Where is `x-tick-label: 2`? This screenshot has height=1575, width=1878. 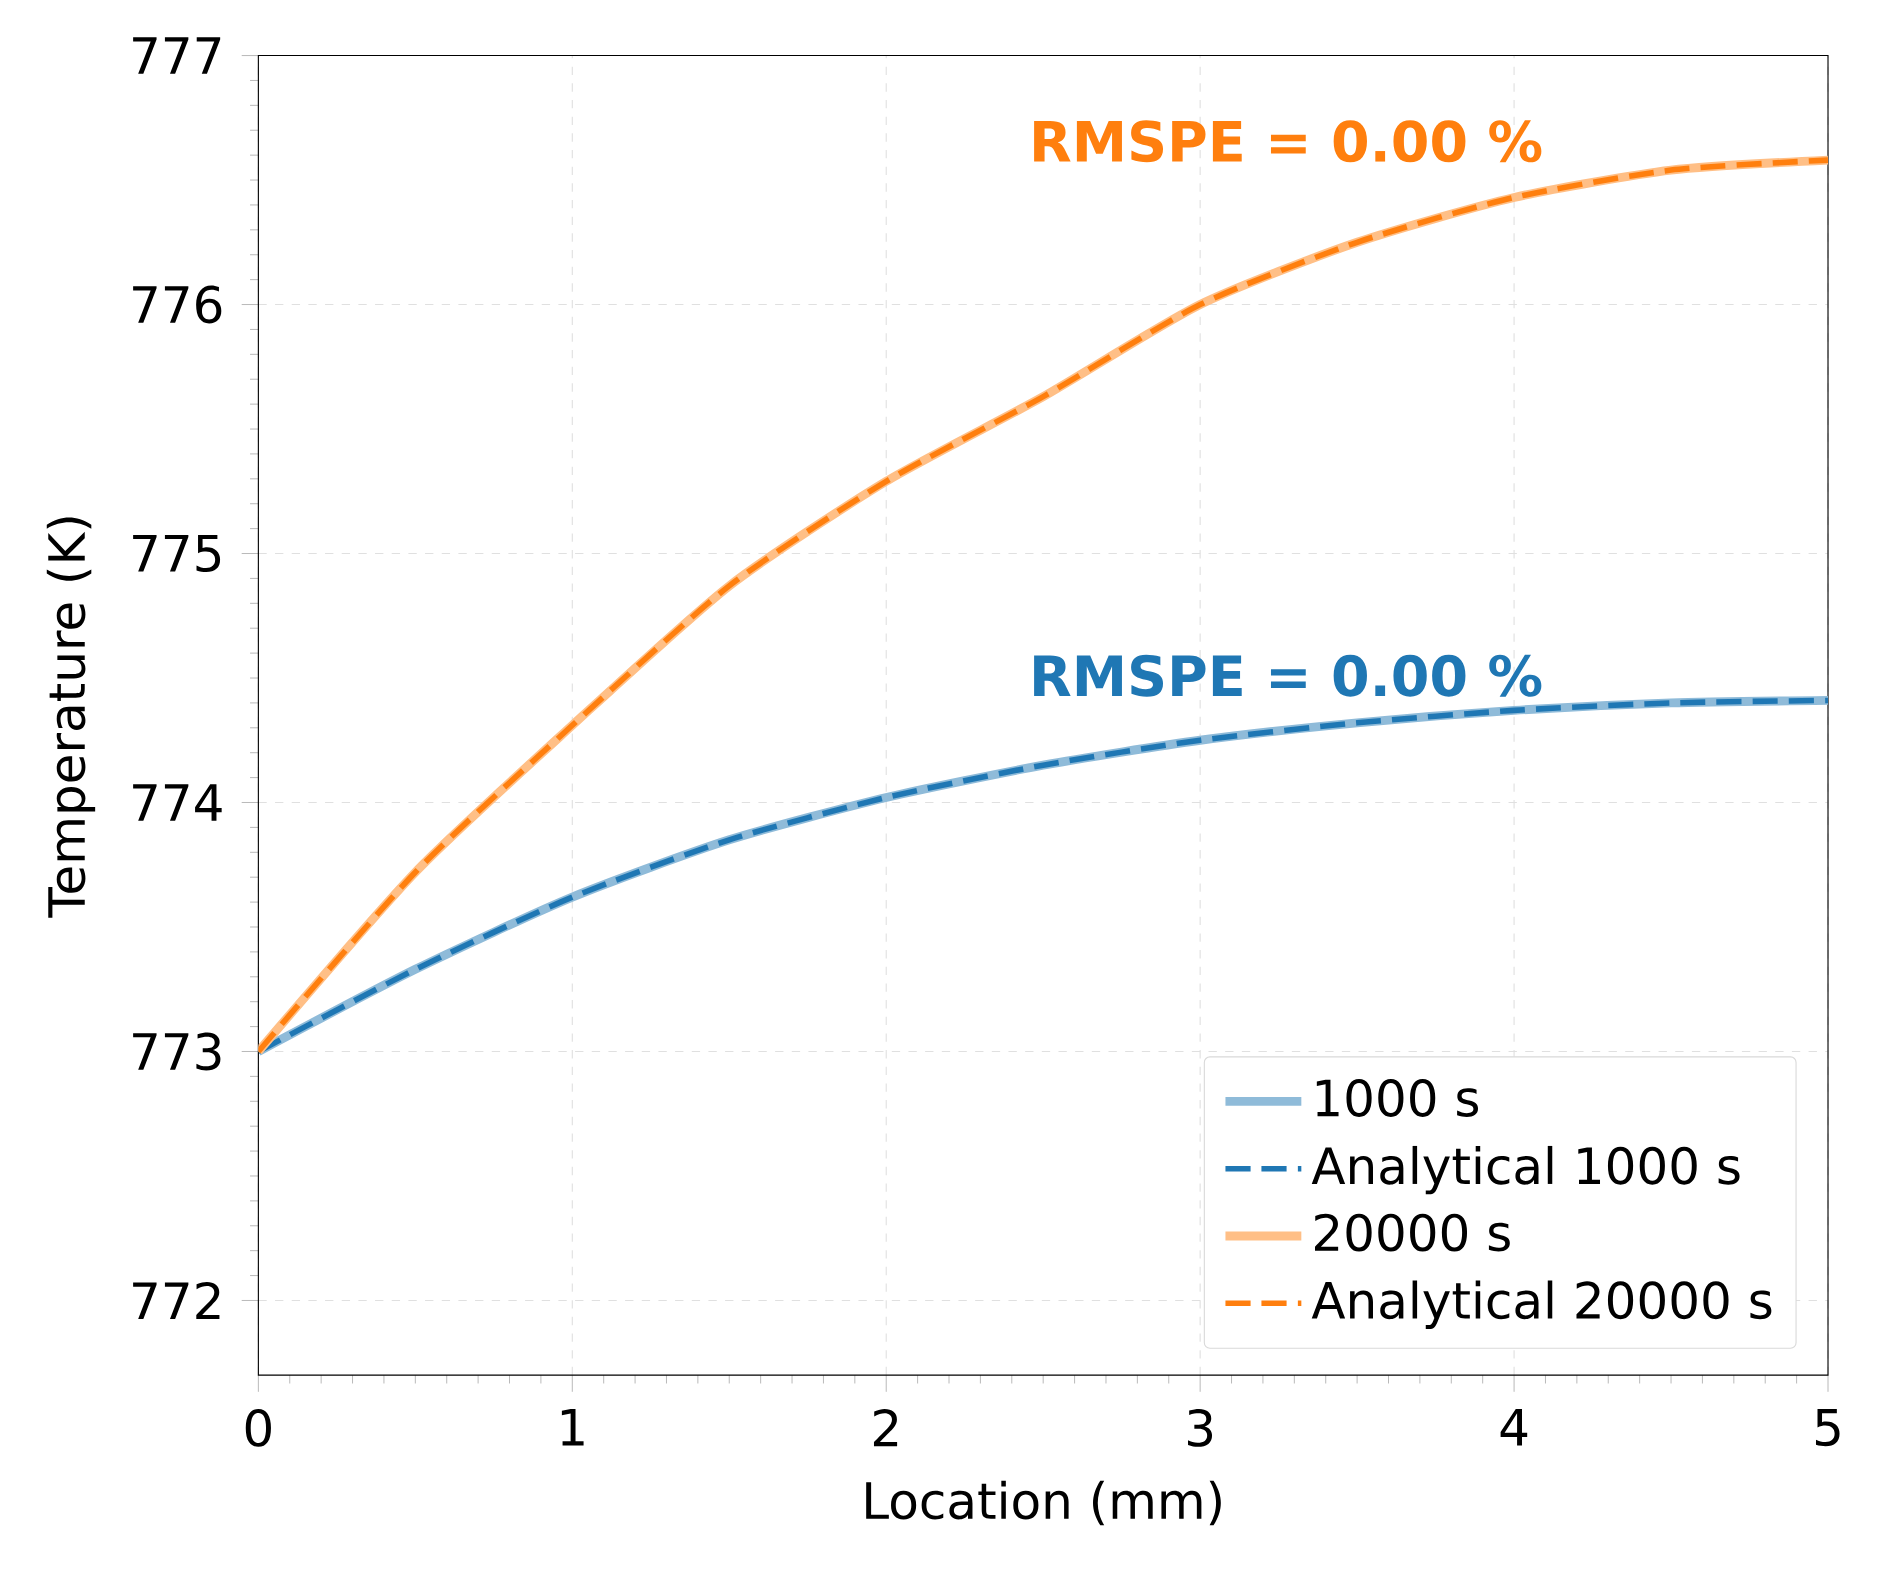 x-tick-label: 2 is located at coordinates (885, 1427).